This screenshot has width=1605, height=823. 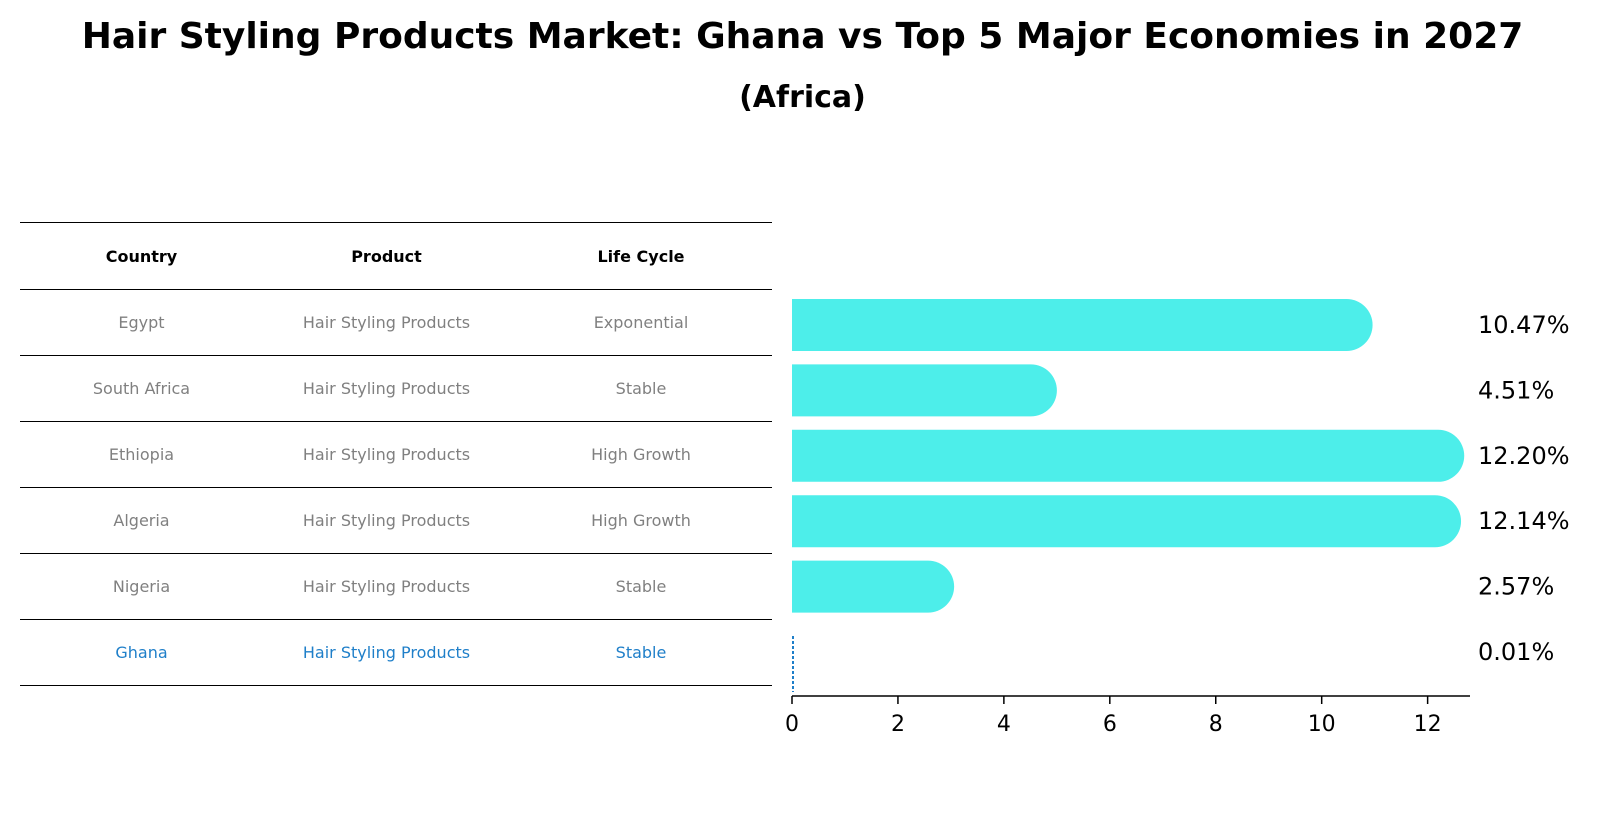 What do you see at coordinates (898, 724) in the screenshot?
I see `x-tick-label-2: 2` at bounding box center [898, 724].